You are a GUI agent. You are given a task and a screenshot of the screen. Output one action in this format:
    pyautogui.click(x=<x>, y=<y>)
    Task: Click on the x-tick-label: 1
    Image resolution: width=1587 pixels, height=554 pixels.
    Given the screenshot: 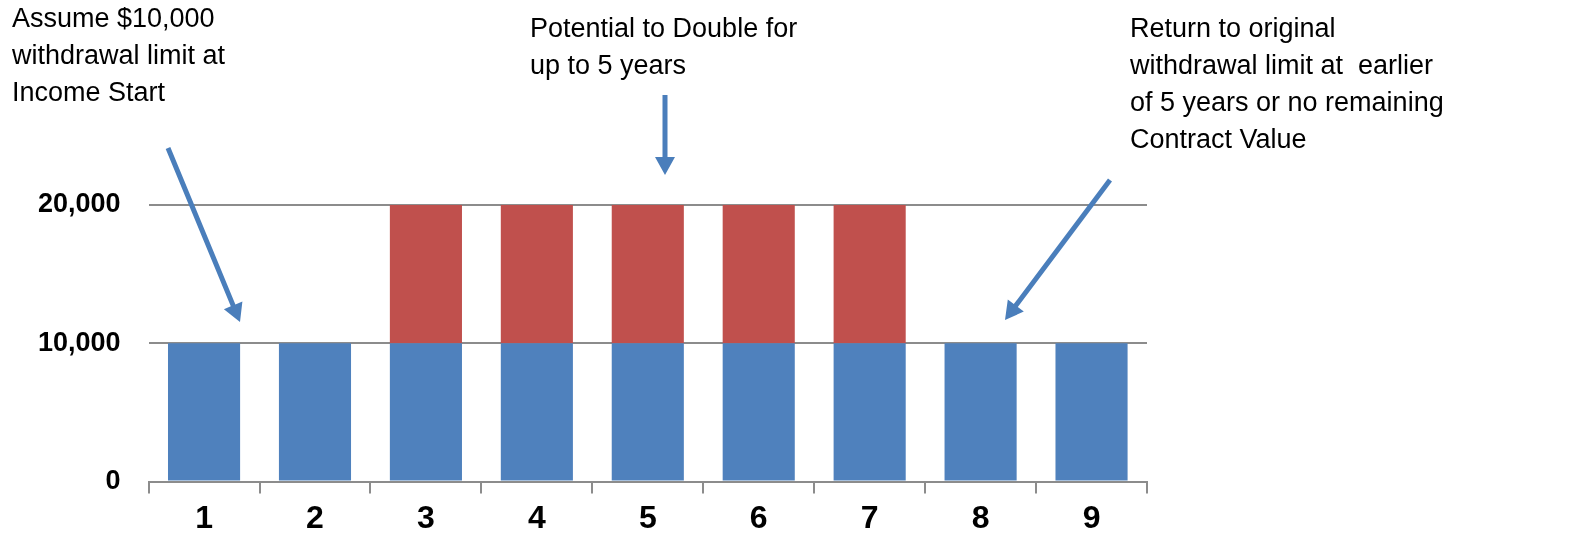 What is the action you would take?
    pyautogui.click(x=204, y=516)
    